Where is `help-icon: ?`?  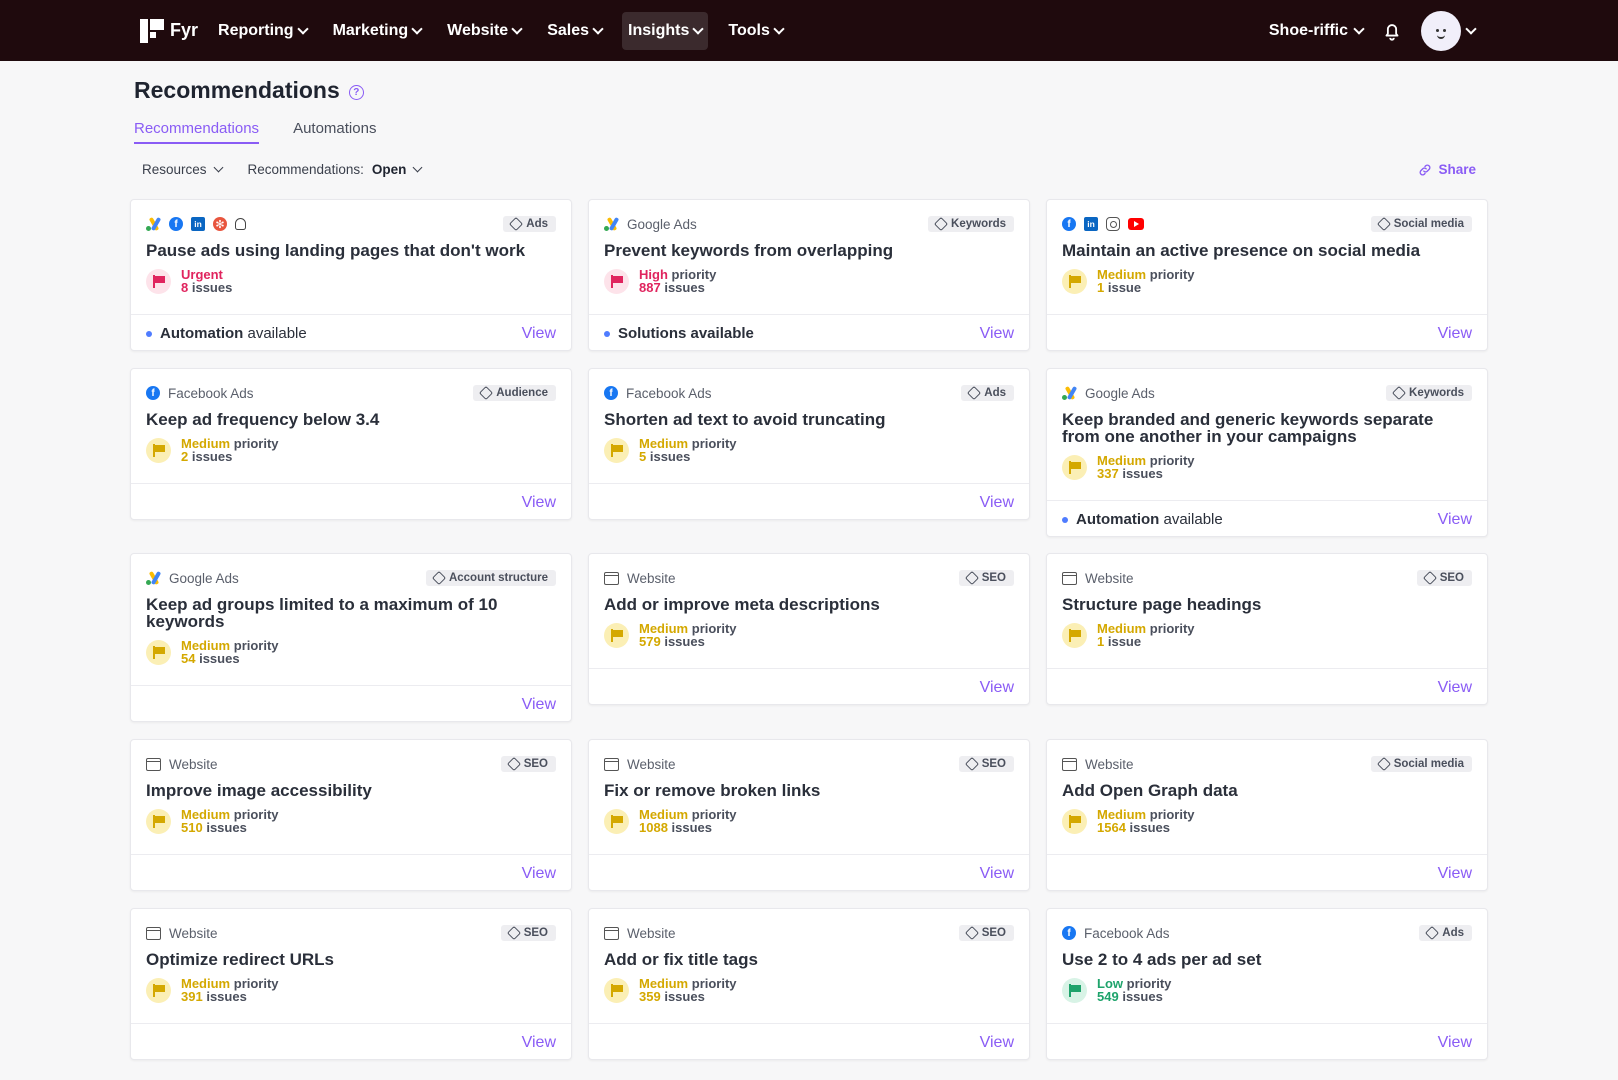 help-icon: ? is located at coordinates (356, 92).